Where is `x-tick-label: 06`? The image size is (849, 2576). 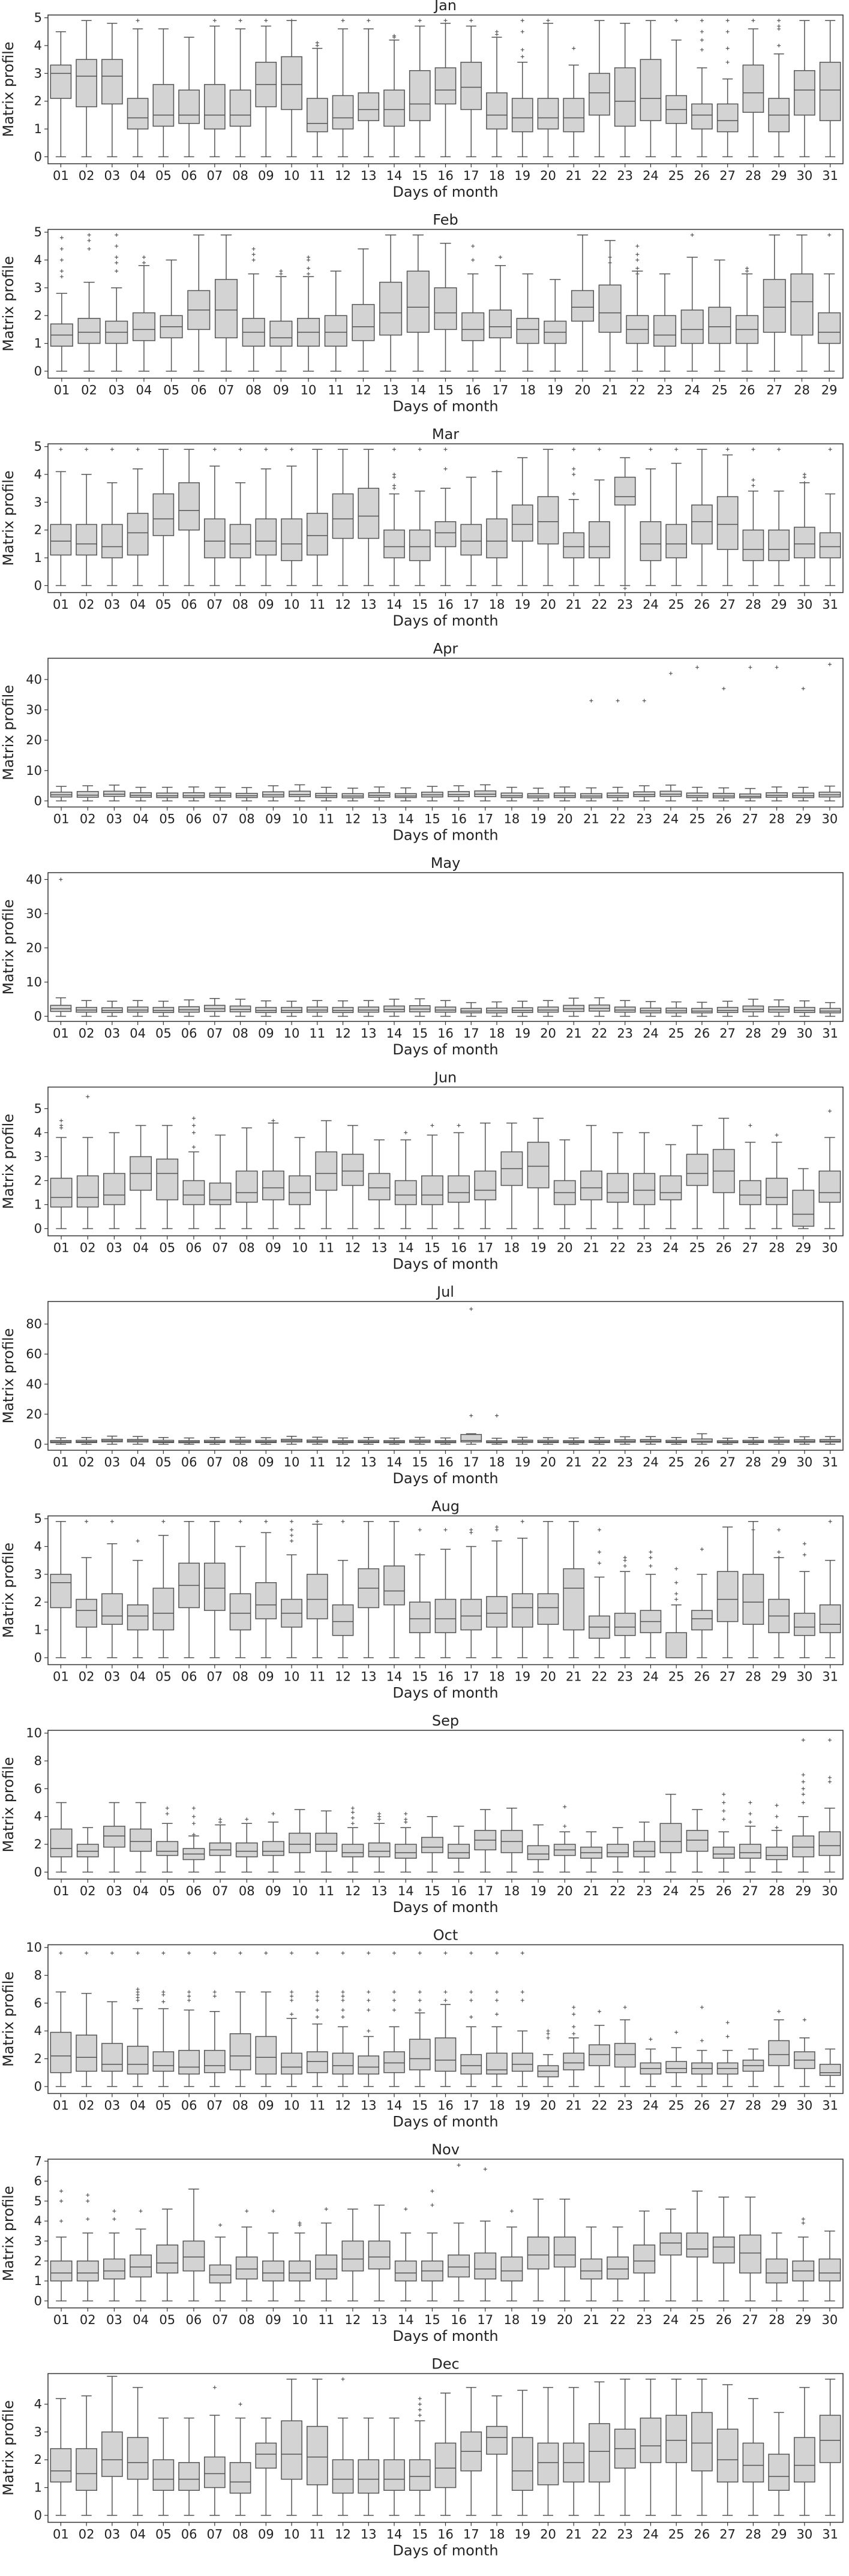
x-tick-label: 06 is located at coordinates (189, 2535).